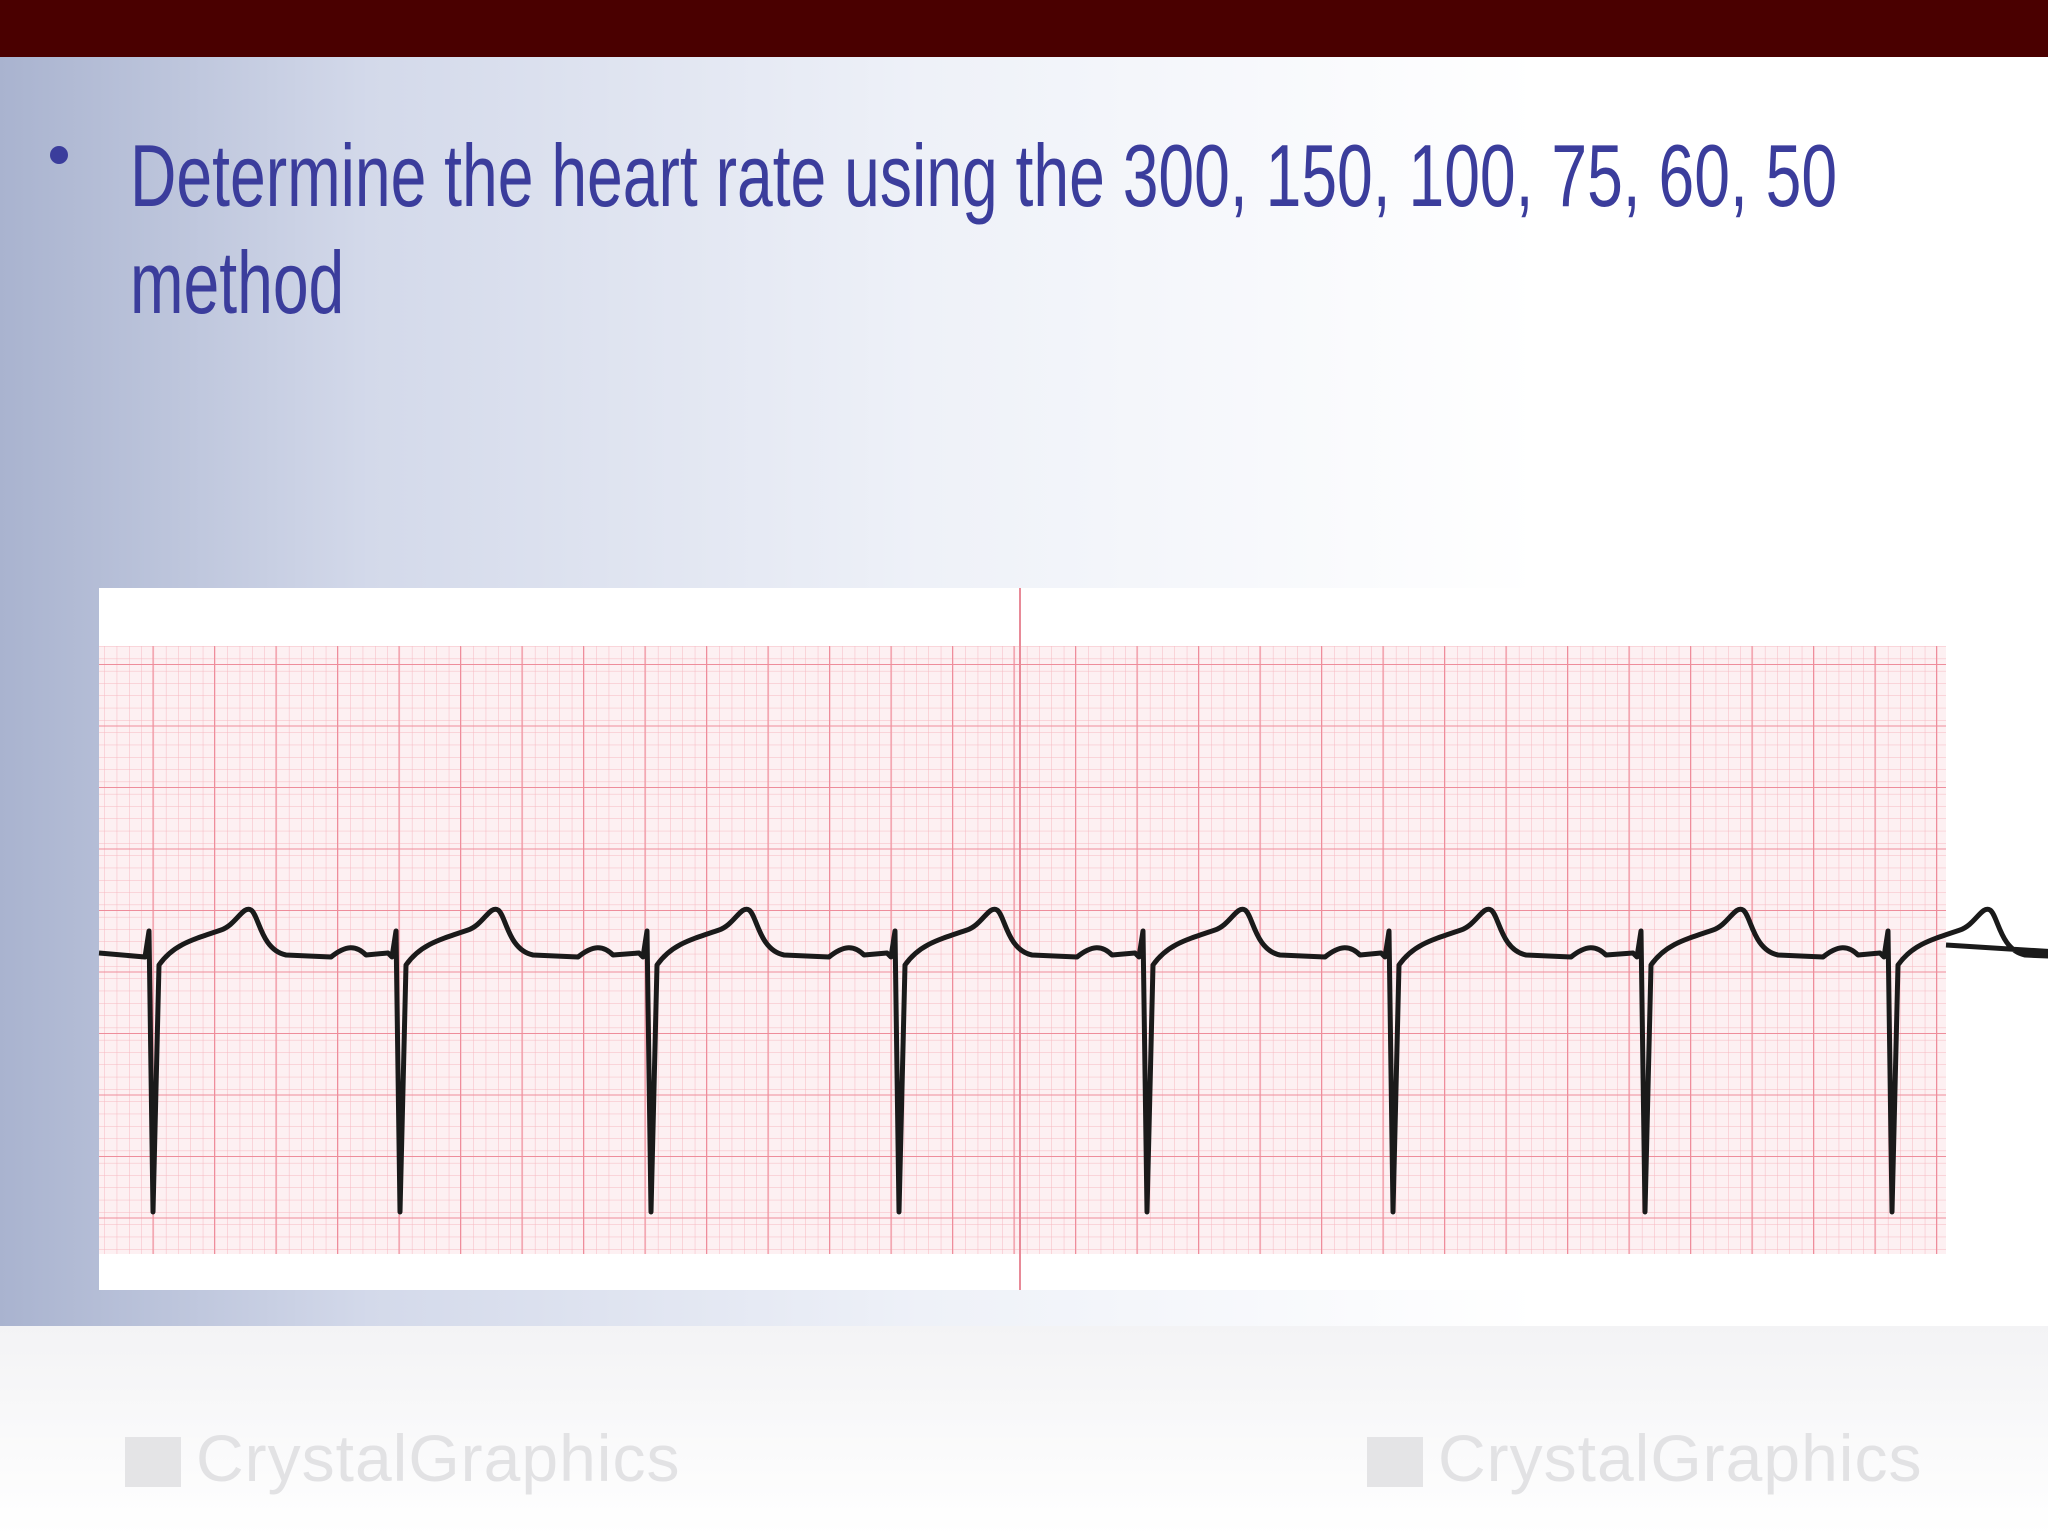 The width and height of the screenshot is (2048, 1536). Describe the element at coordinates (1024, 1431) in the screenshot. I see `footer-area` at that location.